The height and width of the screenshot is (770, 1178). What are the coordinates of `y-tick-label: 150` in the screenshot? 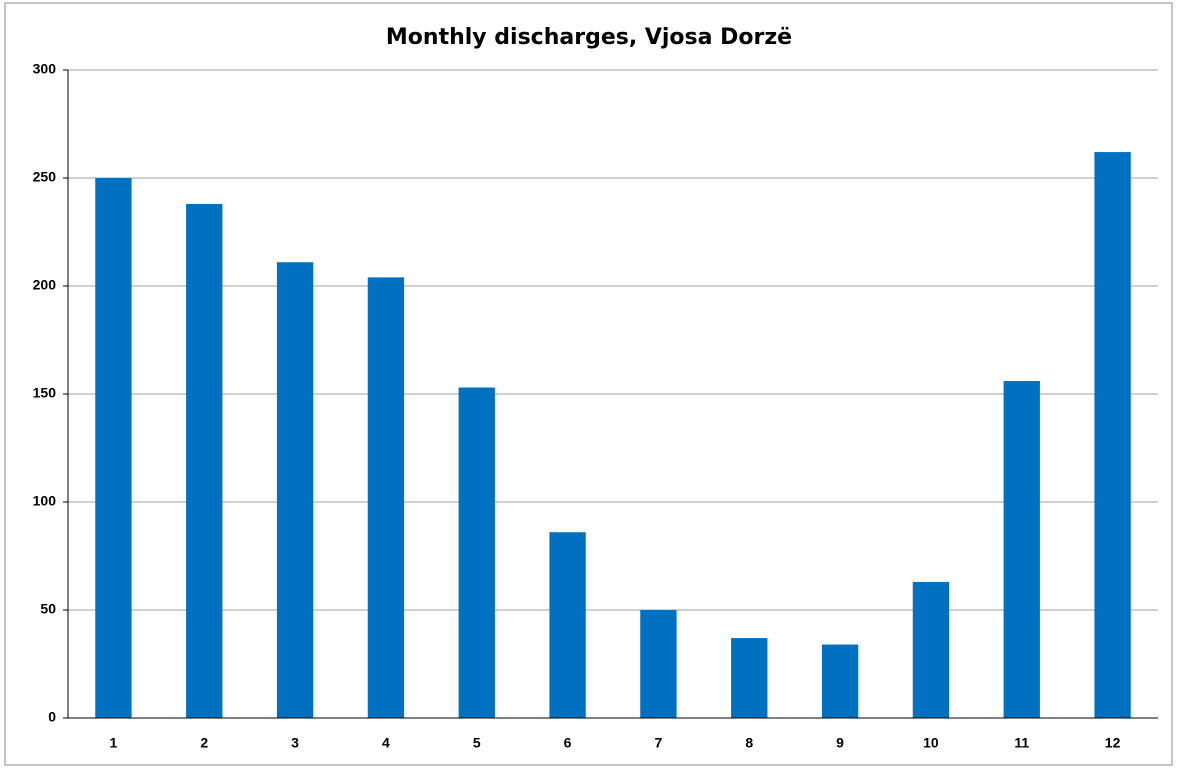 It's located at (45, 393).